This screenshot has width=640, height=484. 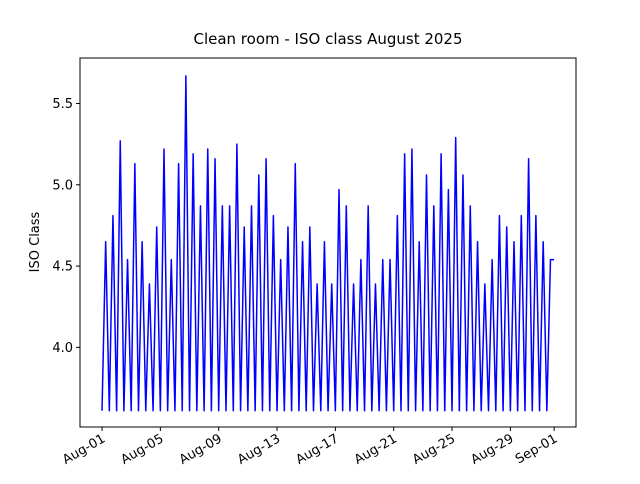 What do you see at coordinates (376, 449) in the screenshot?
I see `x-tick-label: Aug-21` at bounding box center [376, 449].